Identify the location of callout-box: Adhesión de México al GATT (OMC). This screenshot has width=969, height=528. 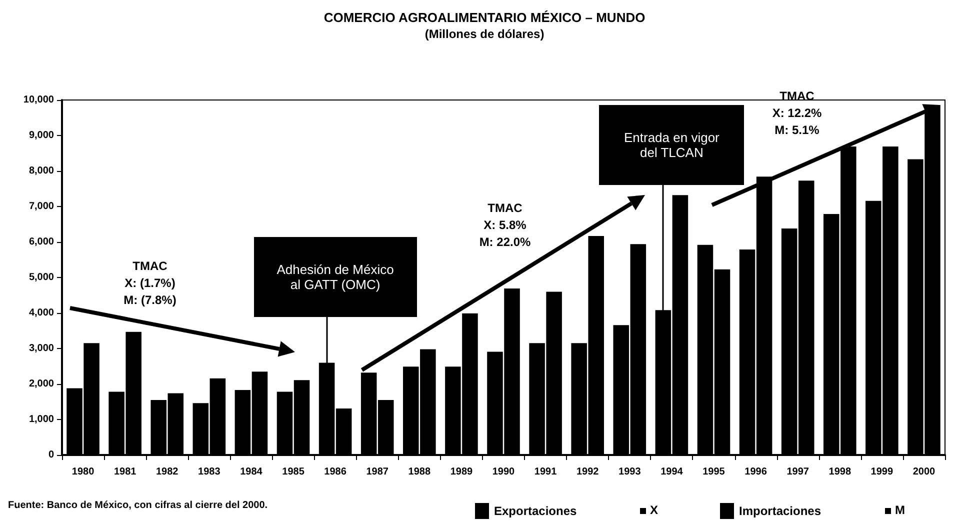
(335, 277).